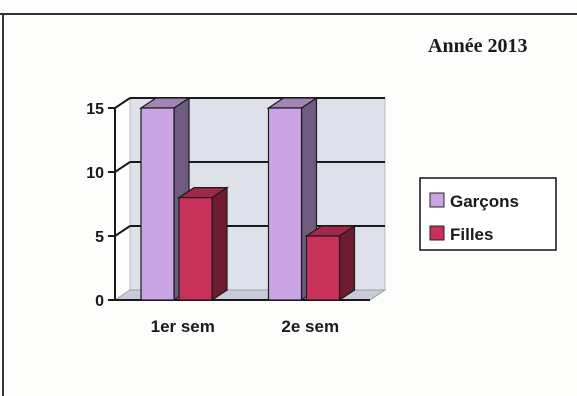 The width and height of the screenshot is (577, 396). Describe the element at coordinates (471, 234) in the screenshot. I see `legend-label-filles: Filles` at that location.